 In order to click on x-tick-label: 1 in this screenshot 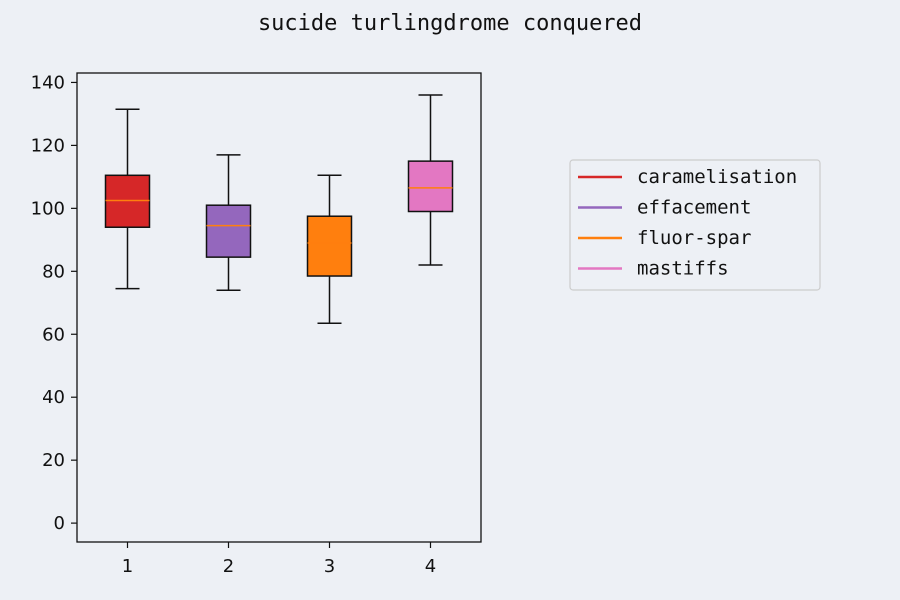, I will do `click(127, 566)`.